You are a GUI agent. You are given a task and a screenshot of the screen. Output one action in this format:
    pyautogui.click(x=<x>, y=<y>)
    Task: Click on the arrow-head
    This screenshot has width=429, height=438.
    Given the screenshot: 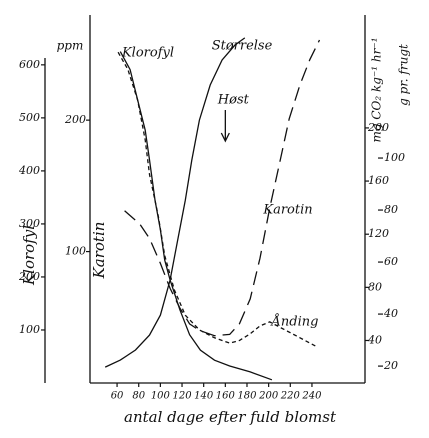 What is the action you would take?
    pyautogui.click(x=225, y=137)
    